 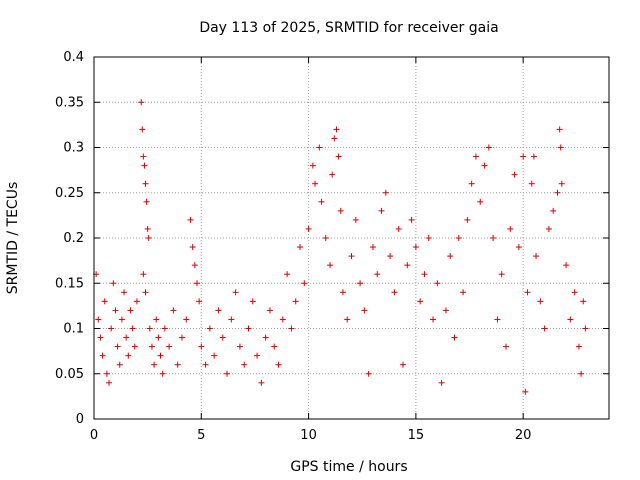 What do you see at coordinates (308, 435) in the screenshot?
I see `x-tick-label: 10` at bounding box center [308, 435].